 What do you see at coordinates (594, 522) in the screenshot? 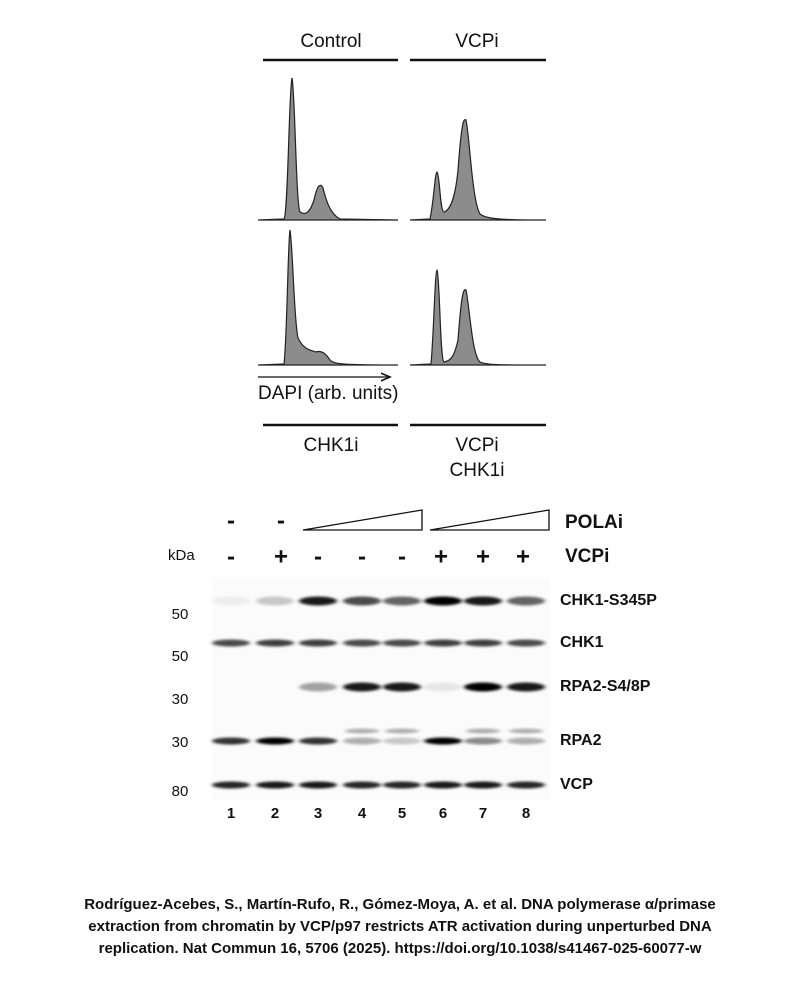
I see `treatment-label: POLAi` at bounding box center [594, 522].